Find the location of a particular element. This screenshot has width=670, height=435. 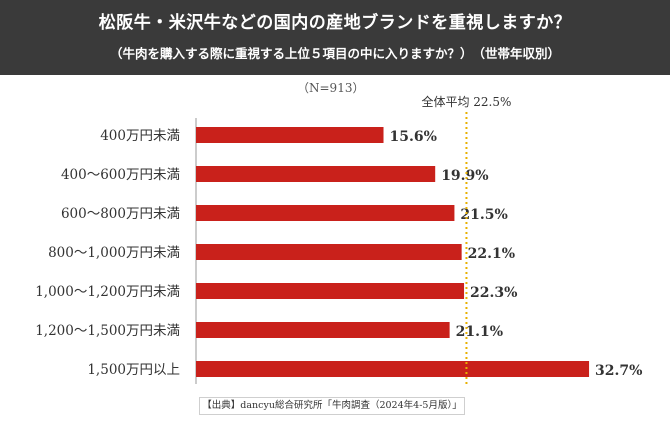

category-label: 1,000〜1,200万円未満 is located at coordinates (107, 292).